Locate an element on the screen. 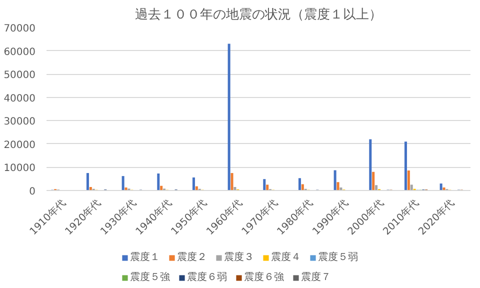 This screenshot has height=288, width=480. legend-label: 震度１ is located at coordinates (145, 257).